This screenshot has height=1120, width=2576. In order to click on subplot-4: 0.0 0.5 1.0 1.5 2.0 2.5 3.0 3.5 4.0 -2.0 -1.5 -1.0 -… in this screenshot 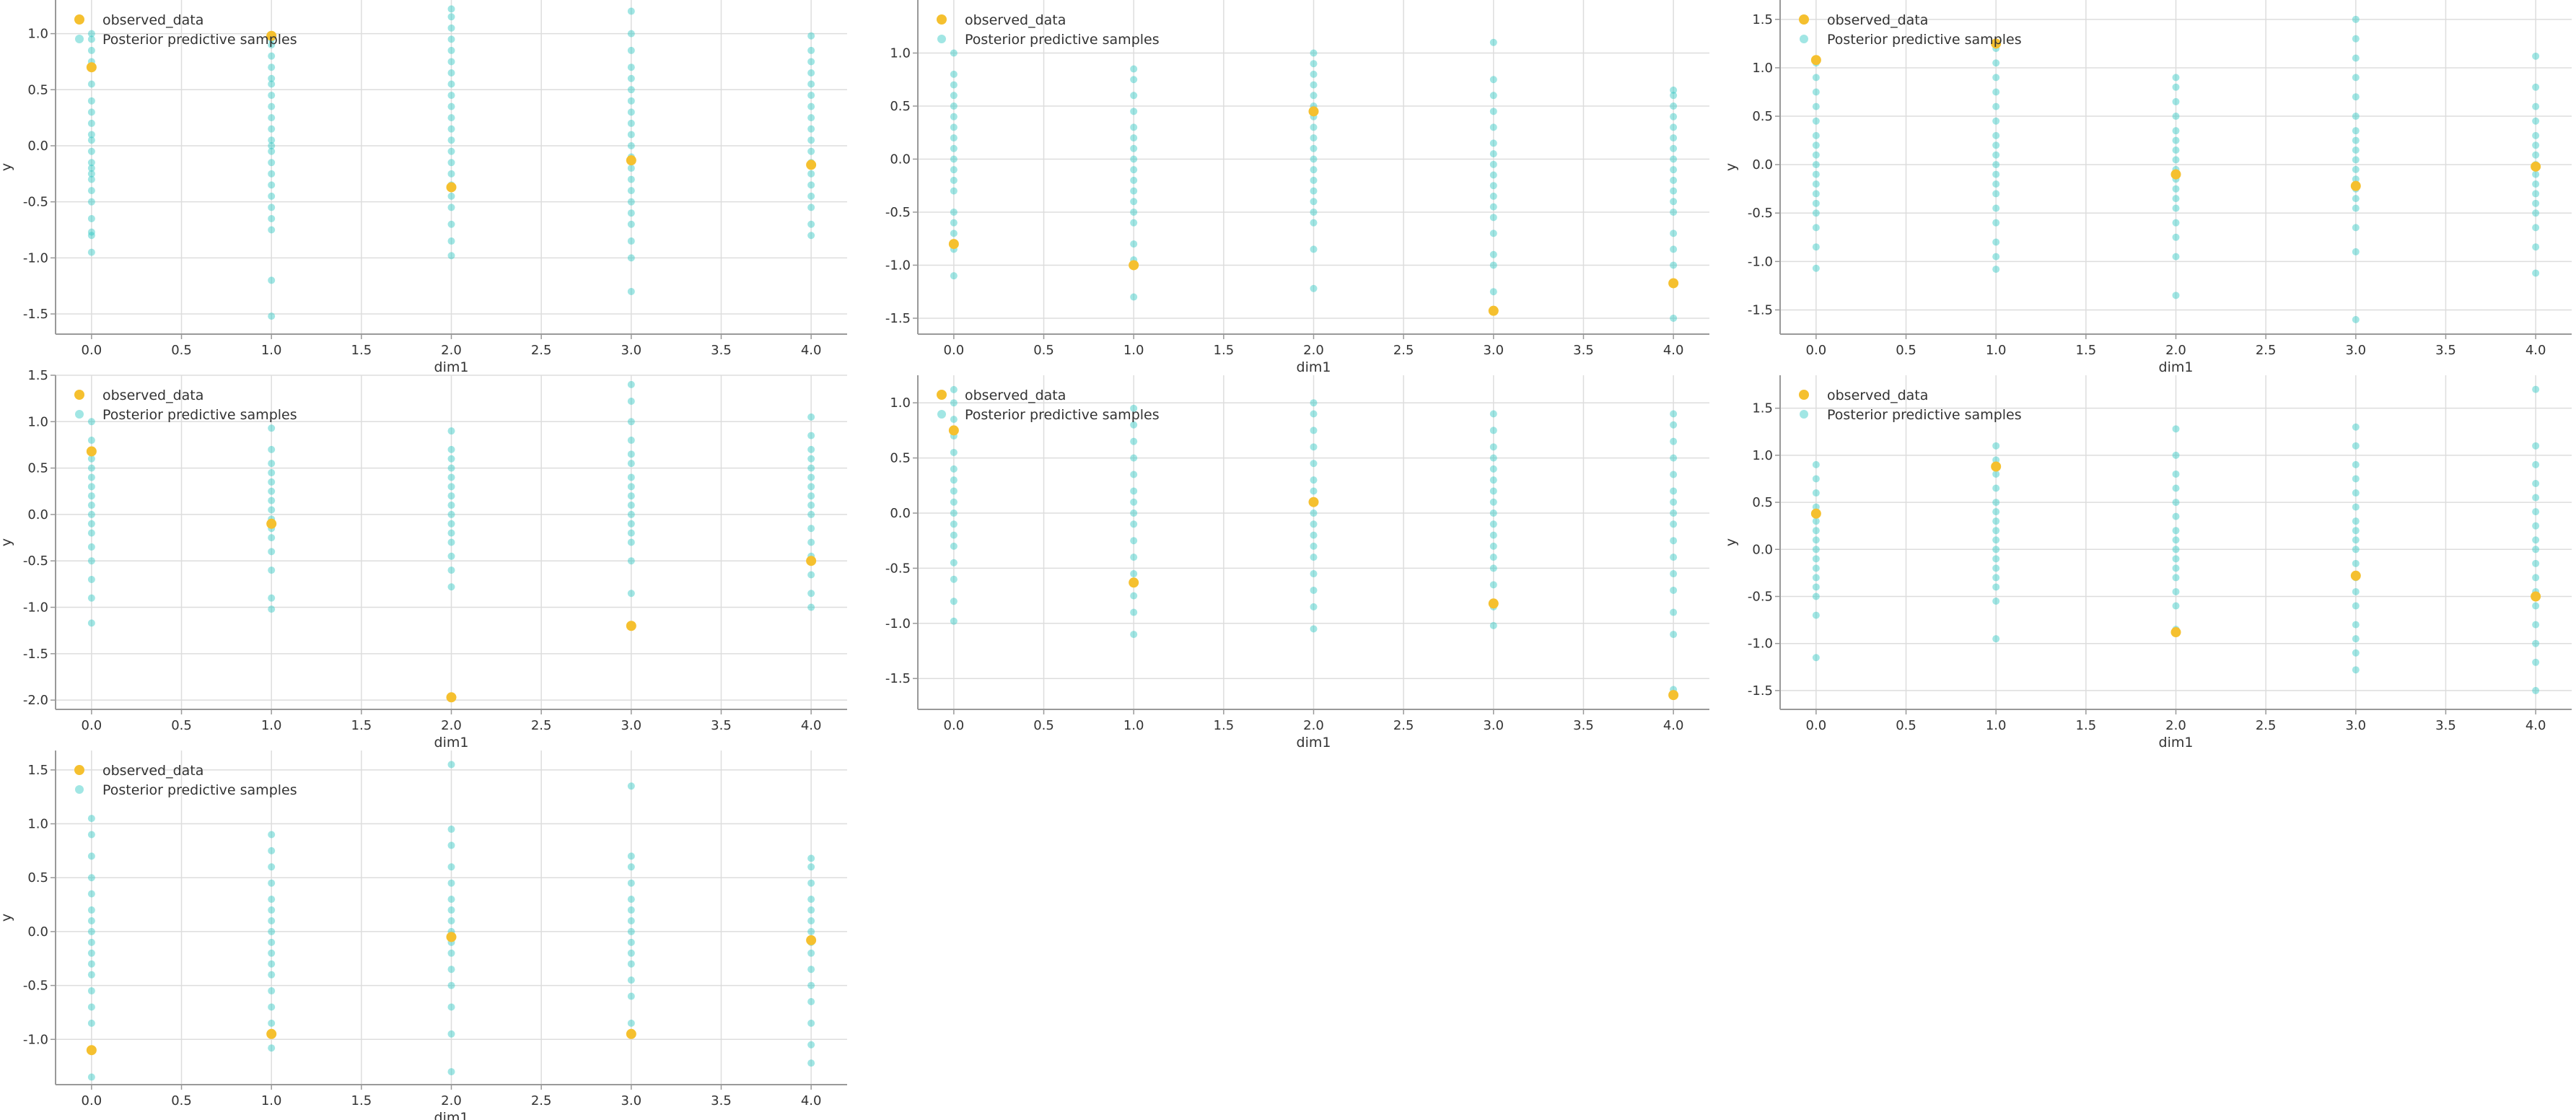, I will do `click(423, 559)`.